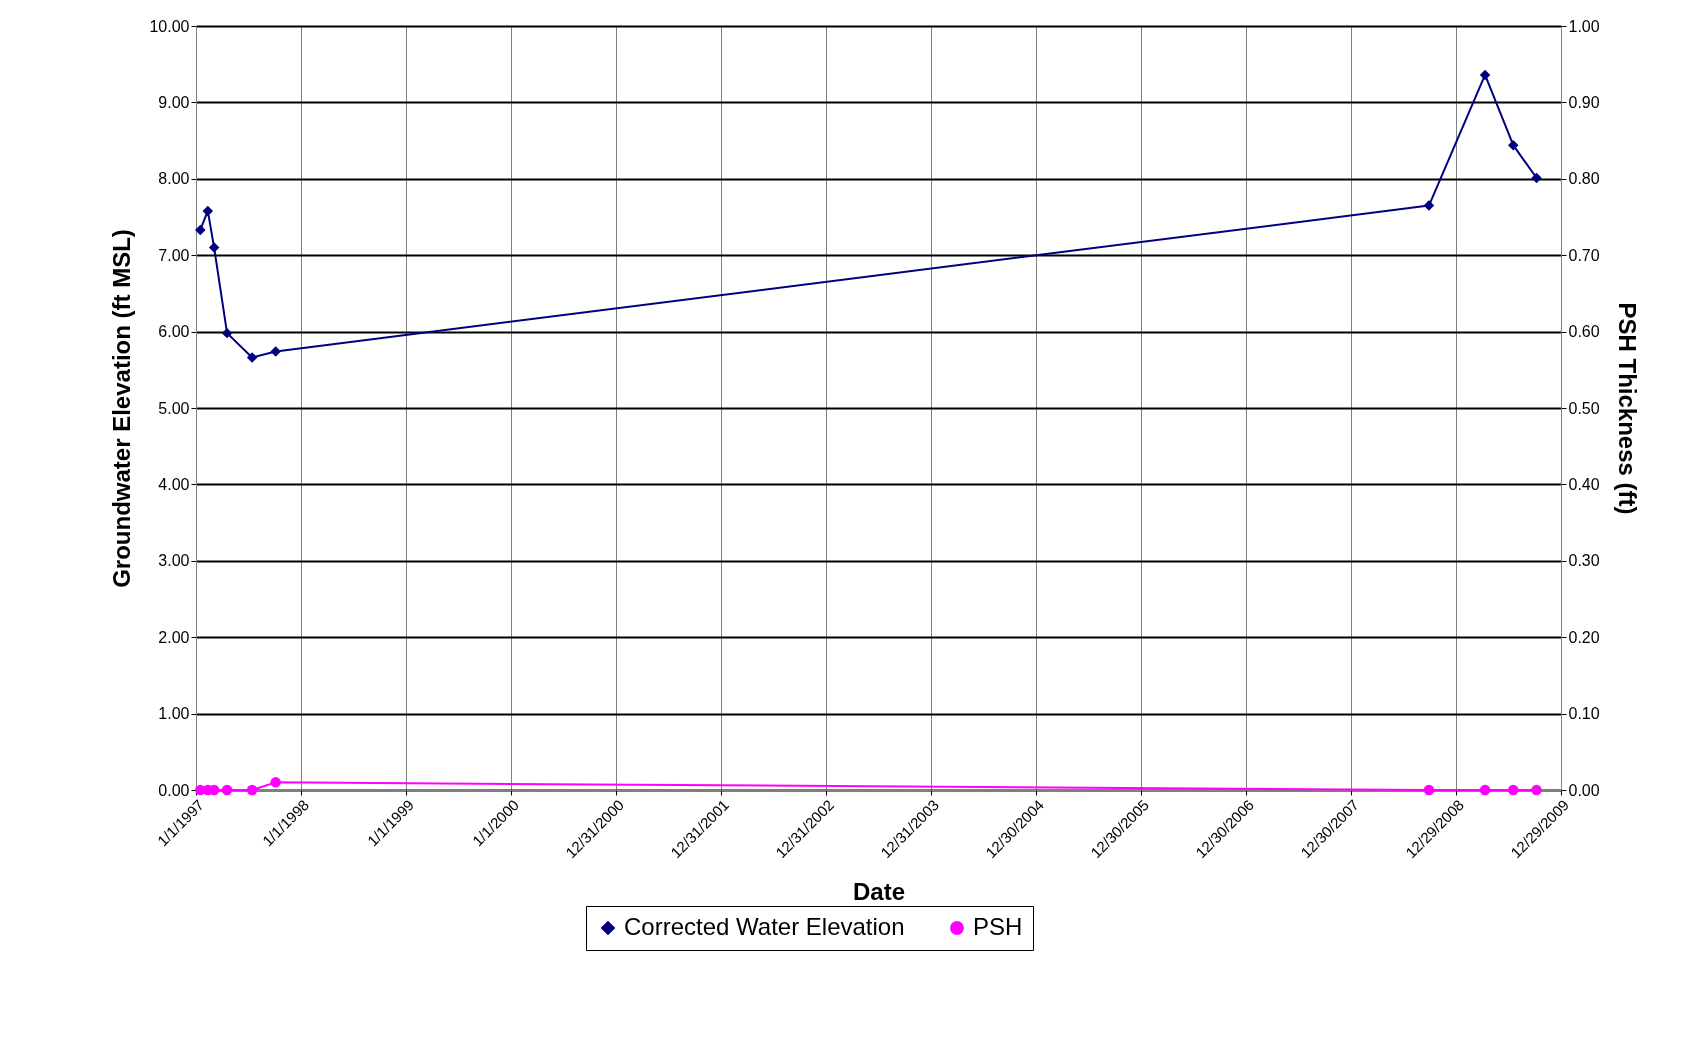 Image resolution: width=1694 pixels, height=1050 pixels. What do you see at coordinates (169, 26) in the screenshot?
I see `y-tick-label: 10.00` at bounding box center [169, 26].